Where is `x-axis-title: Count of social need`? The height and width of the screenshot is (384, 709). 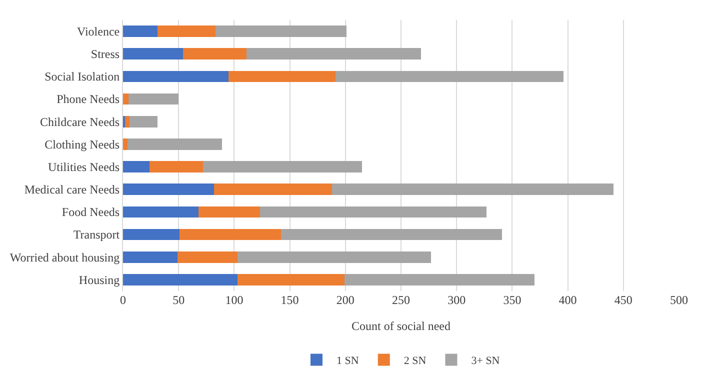 x-axis-title: Count of social need is located at coordinates (401, 325).